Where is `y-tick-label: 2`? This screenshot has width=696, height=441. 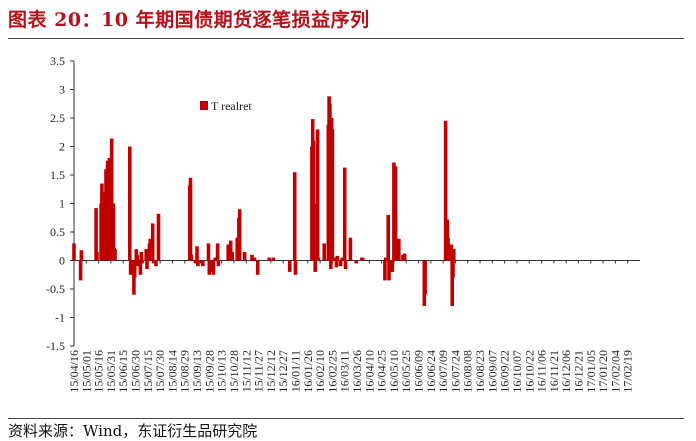
y-tick-label: 2 is located at coordinates (62, 147).